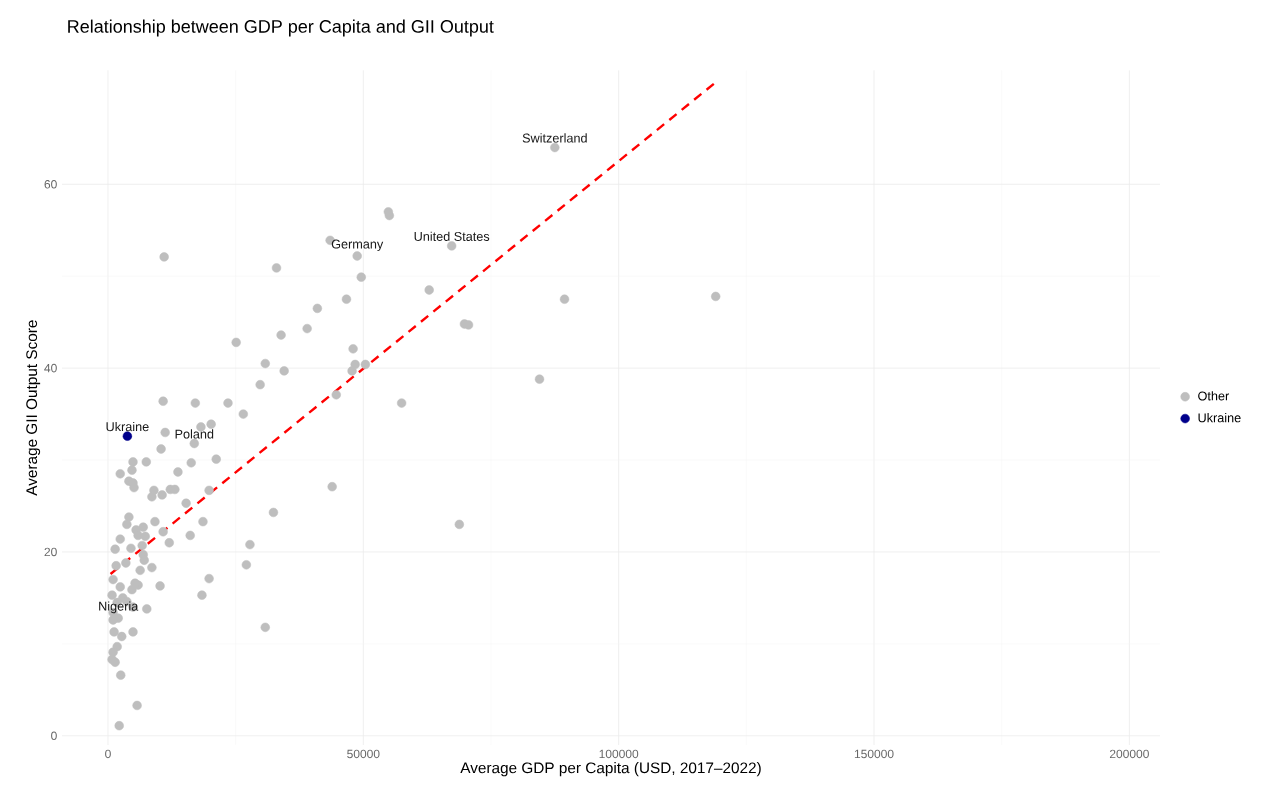 The image size is (1273, 802). I want to click on x-tick-label: 0, so click(108, 754).